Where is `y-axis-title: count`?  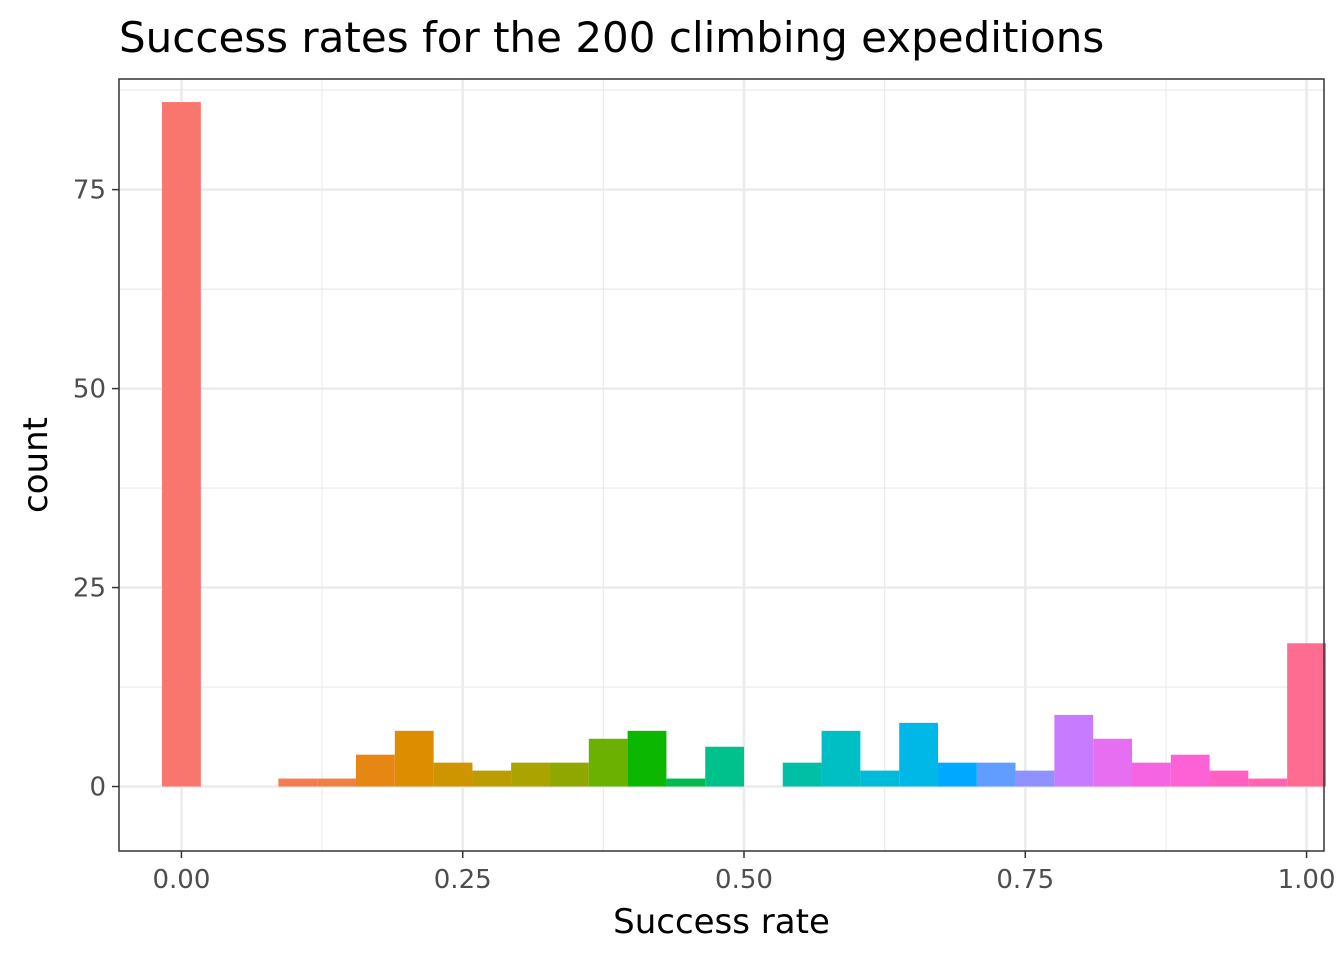 y-axis-title: count is located at coordinates (36, 465).